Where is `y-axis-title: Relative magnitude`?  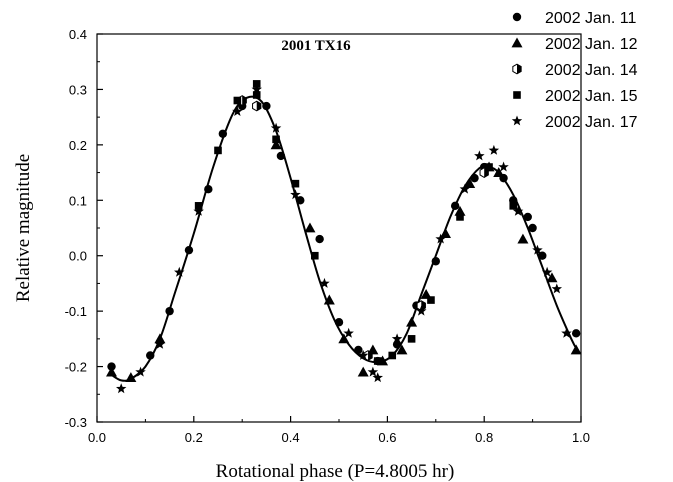
y-axis-title: Relative magnitude is located at coordinates (23, 228).